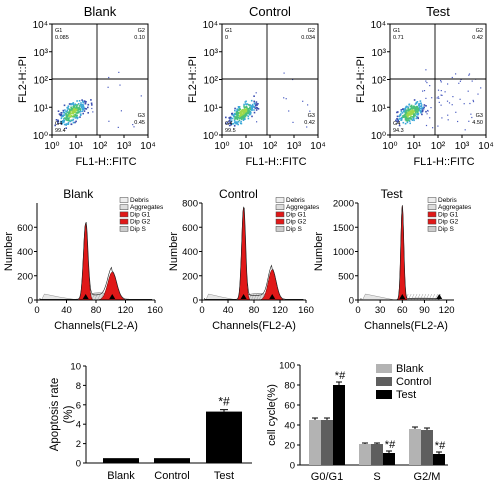  I want to click on cycle-plot-title: Test, so click(392, 194).